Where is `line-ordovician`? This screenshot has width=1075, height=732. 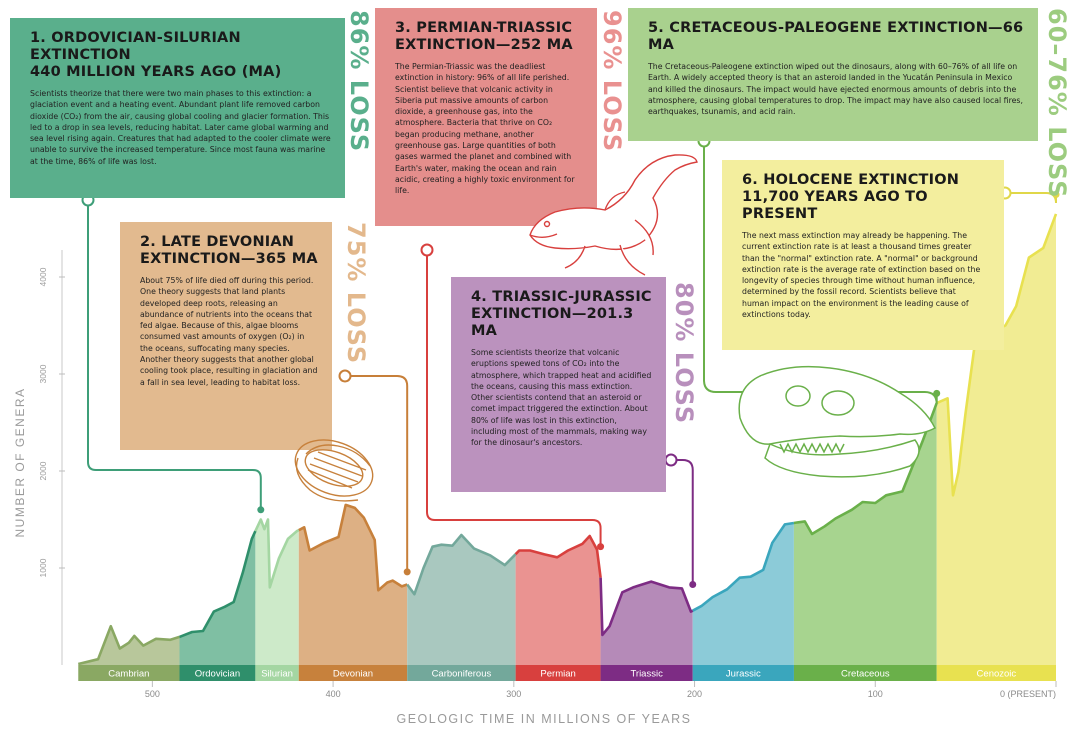
line-ordovician is located at coordinates (218, 584).